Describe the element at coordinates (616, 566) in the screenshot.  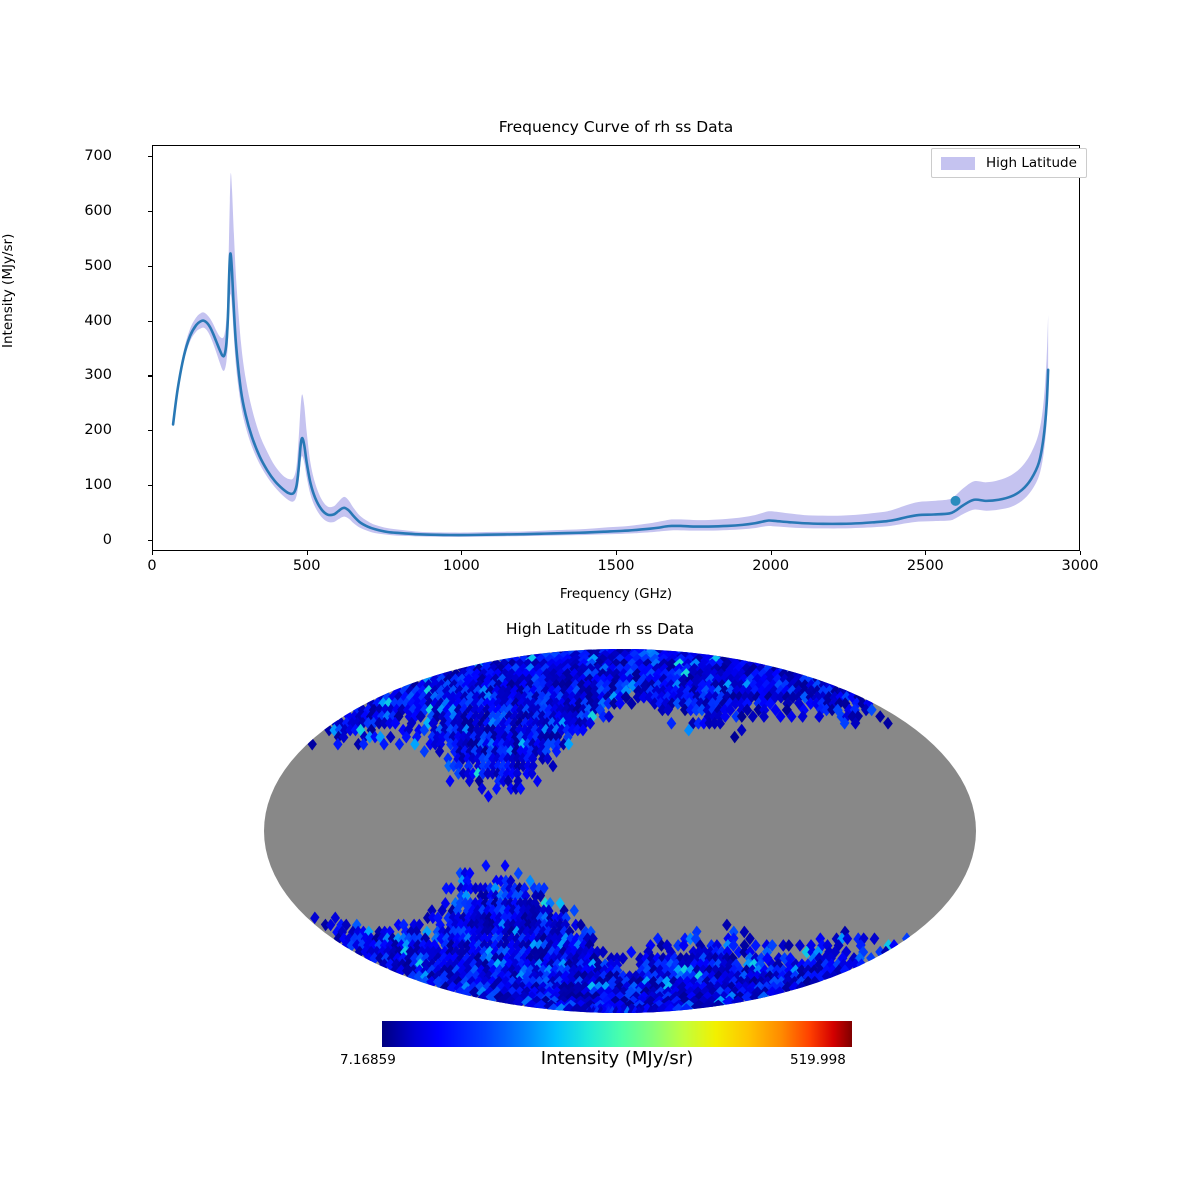
I see `x-tick-label: 1500` at that location.